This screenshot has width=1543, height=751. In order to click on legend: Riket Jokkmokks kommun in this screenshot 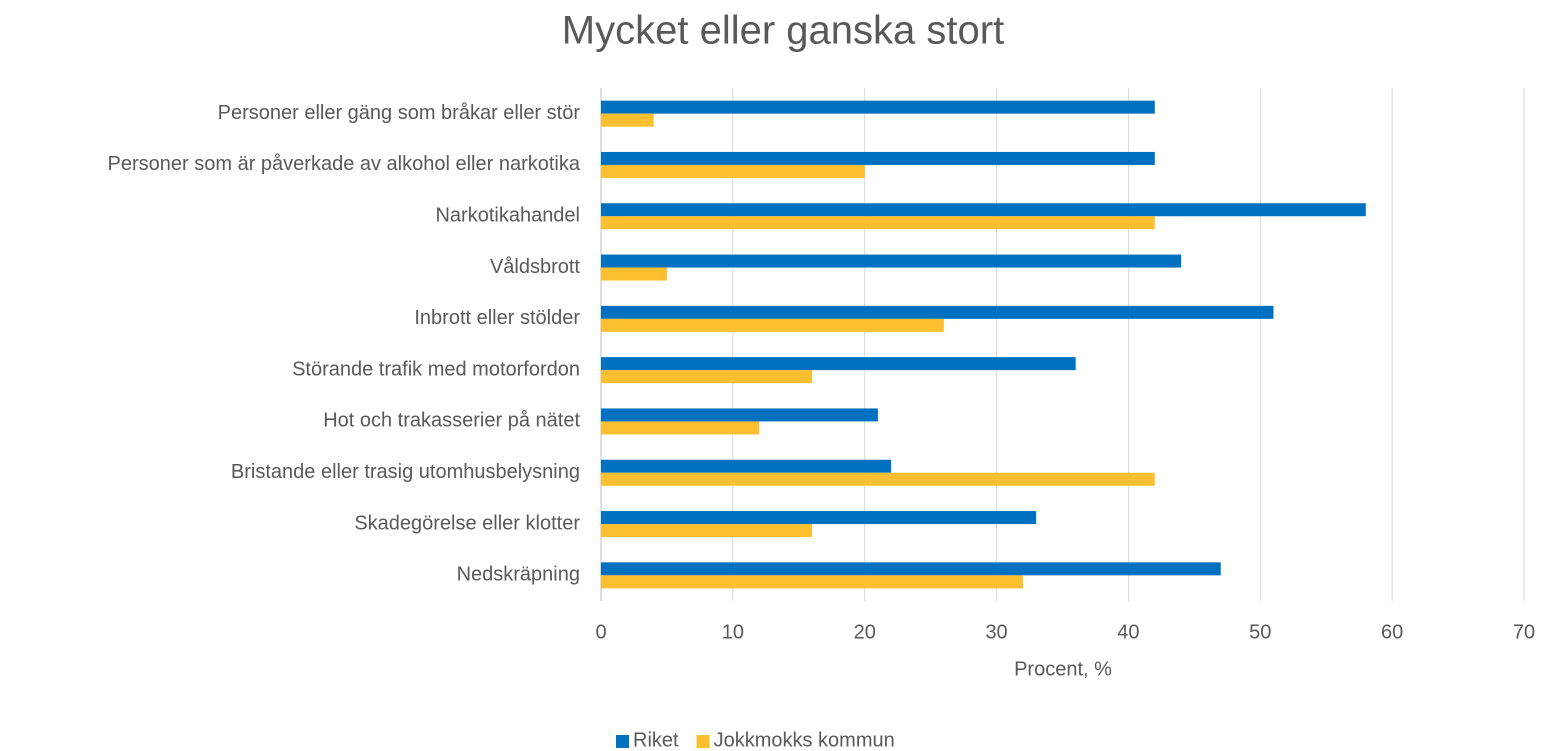, I will do `click(755, 740)`.